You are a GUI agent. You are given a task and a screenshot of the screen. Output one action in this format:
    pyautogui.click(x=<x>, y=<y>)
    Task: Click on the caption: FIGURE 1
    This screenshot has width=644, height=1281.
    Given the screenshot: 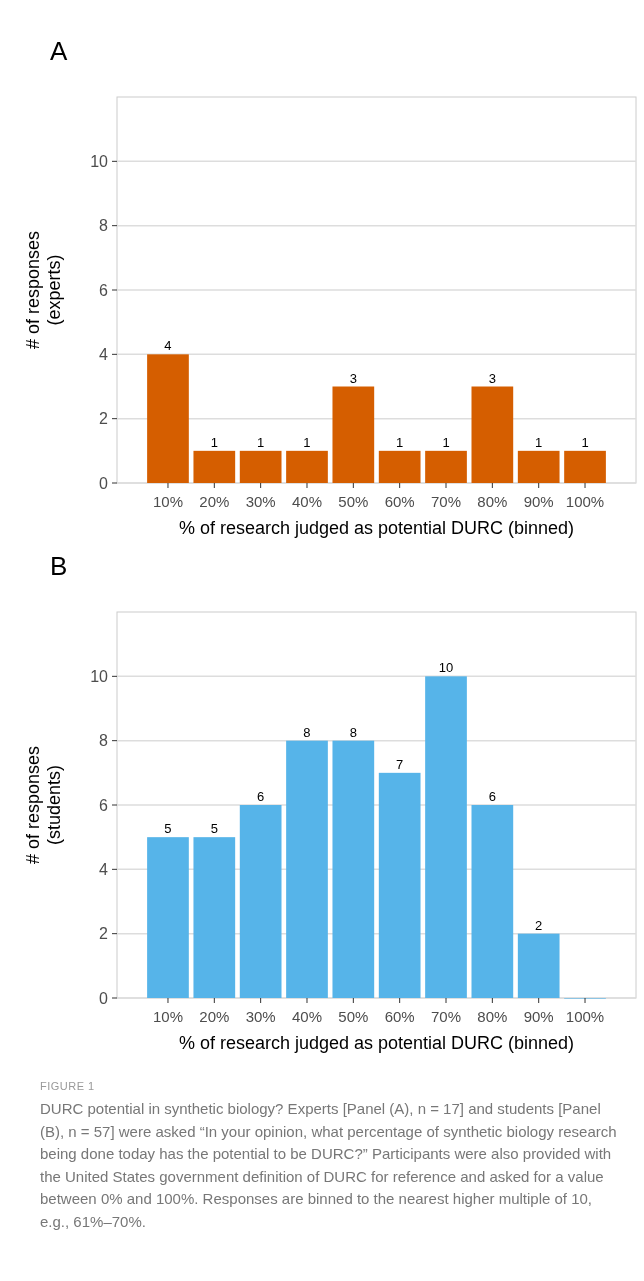 What is the action you would take?
    pyautogui.click(x=67, y=1086)
    